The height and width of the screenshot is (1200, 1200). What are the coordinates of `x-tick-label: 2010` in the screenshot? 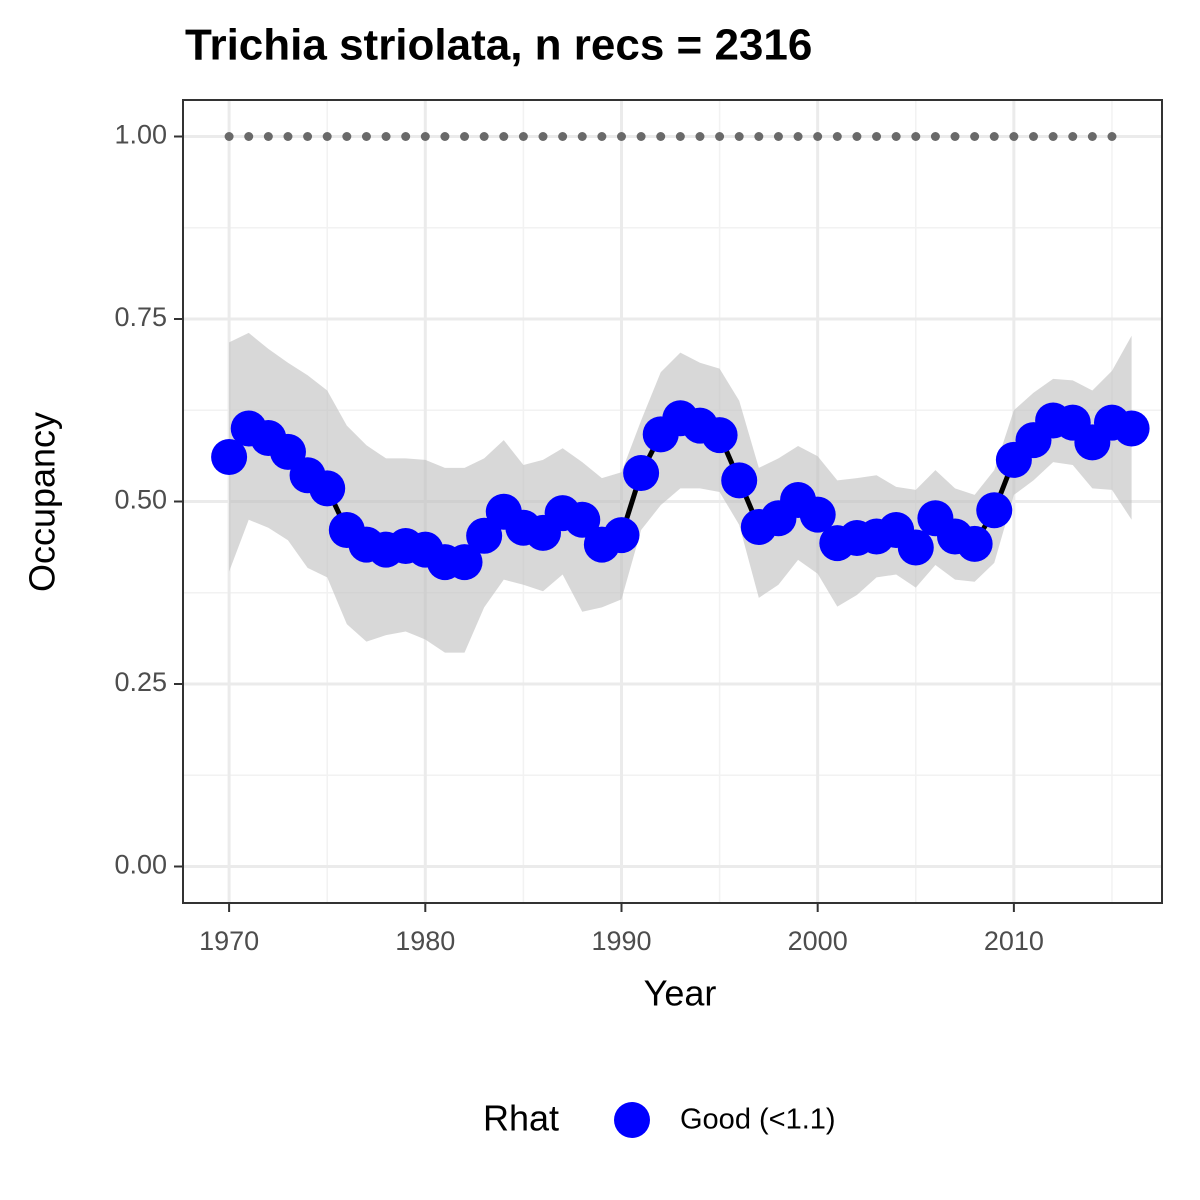 It's located at (1014, 941).